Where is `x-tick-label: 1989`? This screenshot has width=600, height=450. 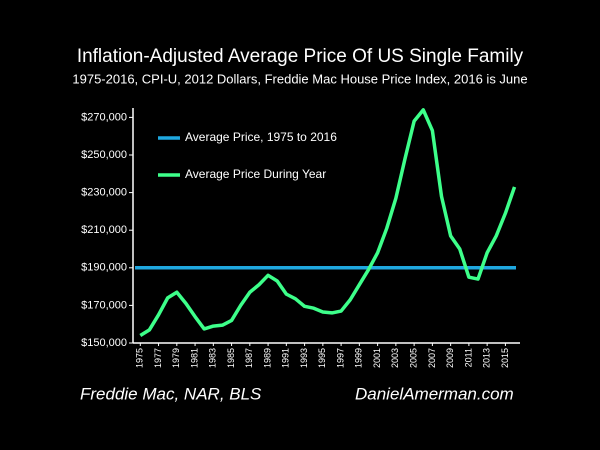
x-tick-label: 1989 is located at coordinates (267, 358).